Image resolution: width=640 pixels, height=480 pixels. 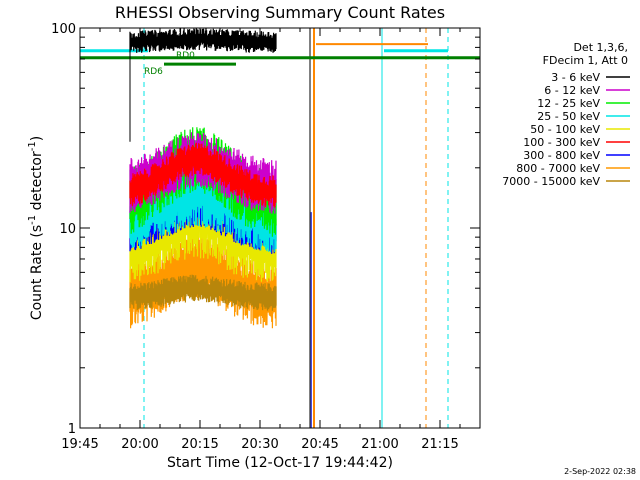 I want to click on x-tick-label-1: 20:00, so click(x=139, y=444).